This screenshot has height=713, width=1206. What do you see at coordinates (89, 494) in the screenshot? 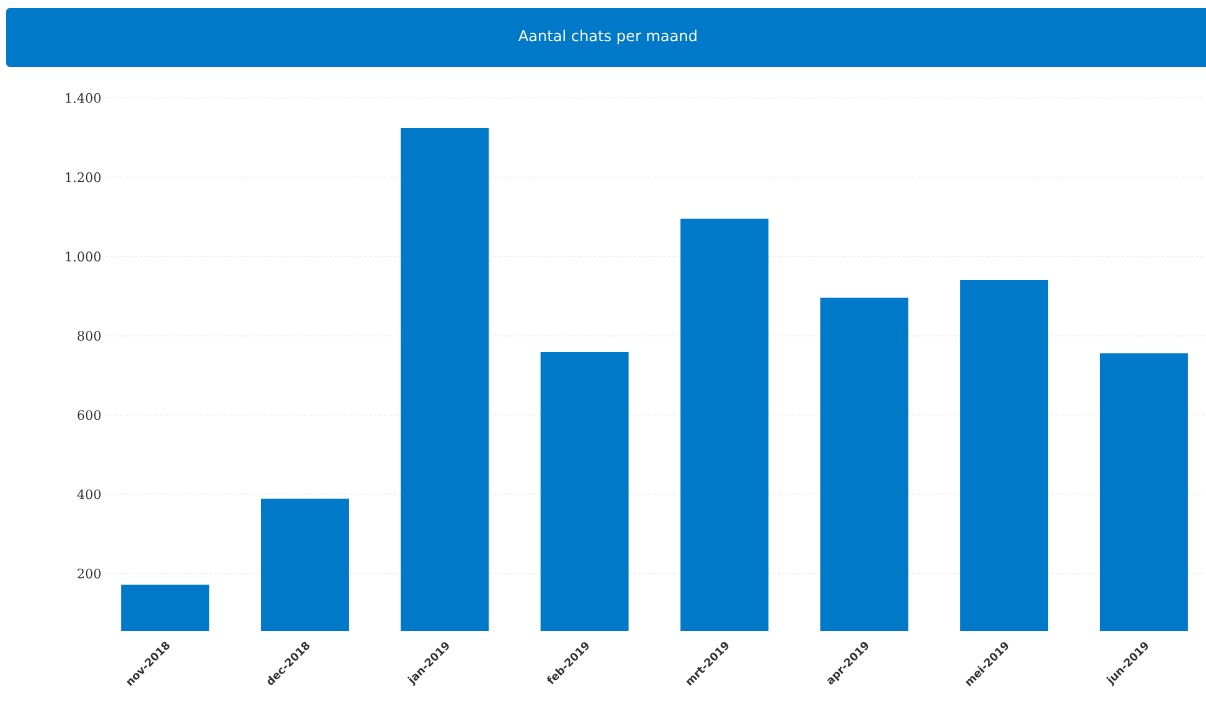
I see `y-tick-label: 400` at bounding box center [89, 494].